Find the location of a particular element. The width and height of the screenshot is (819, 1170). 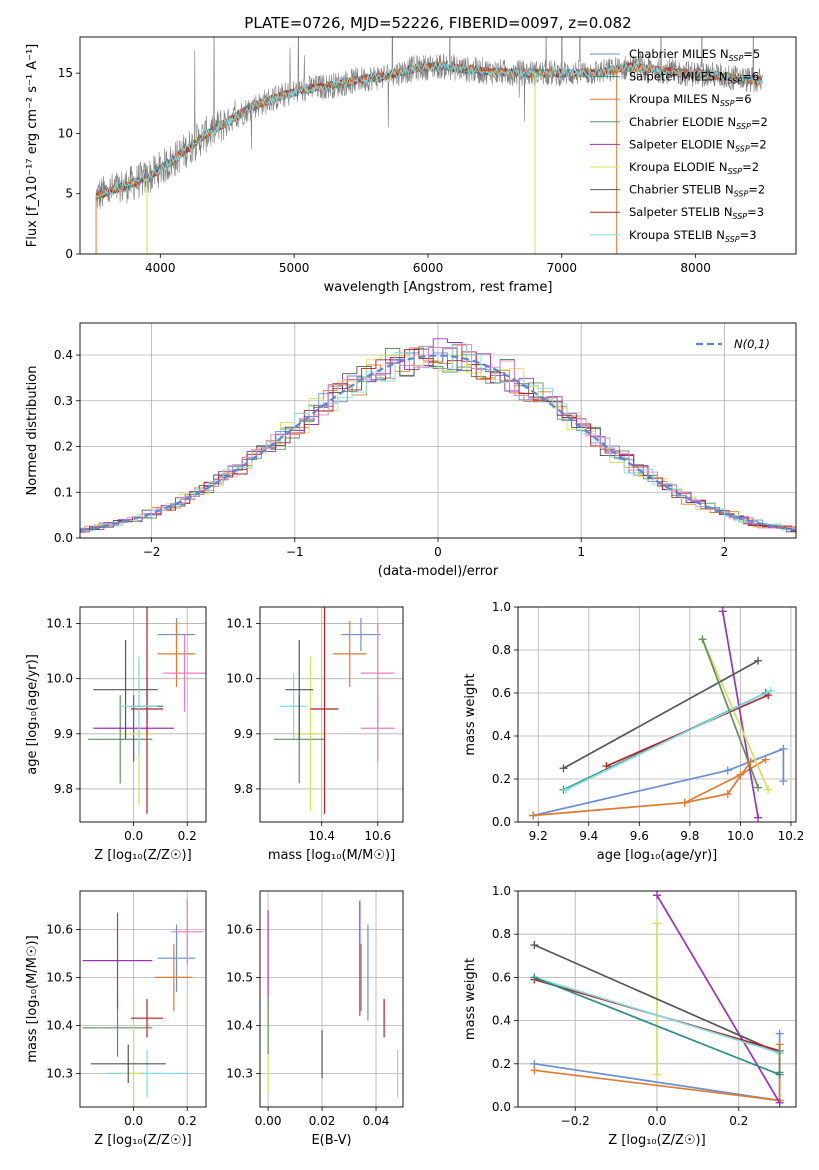

y-tick-label: 10 is located at coordinates (65, 133).